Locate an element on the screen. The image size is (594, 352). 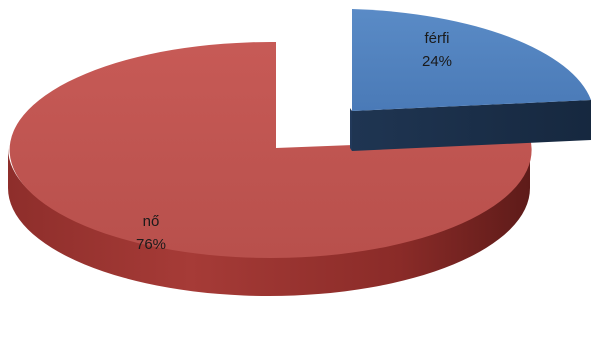
slice-side-ferfi is located at coordinates (471, 125).